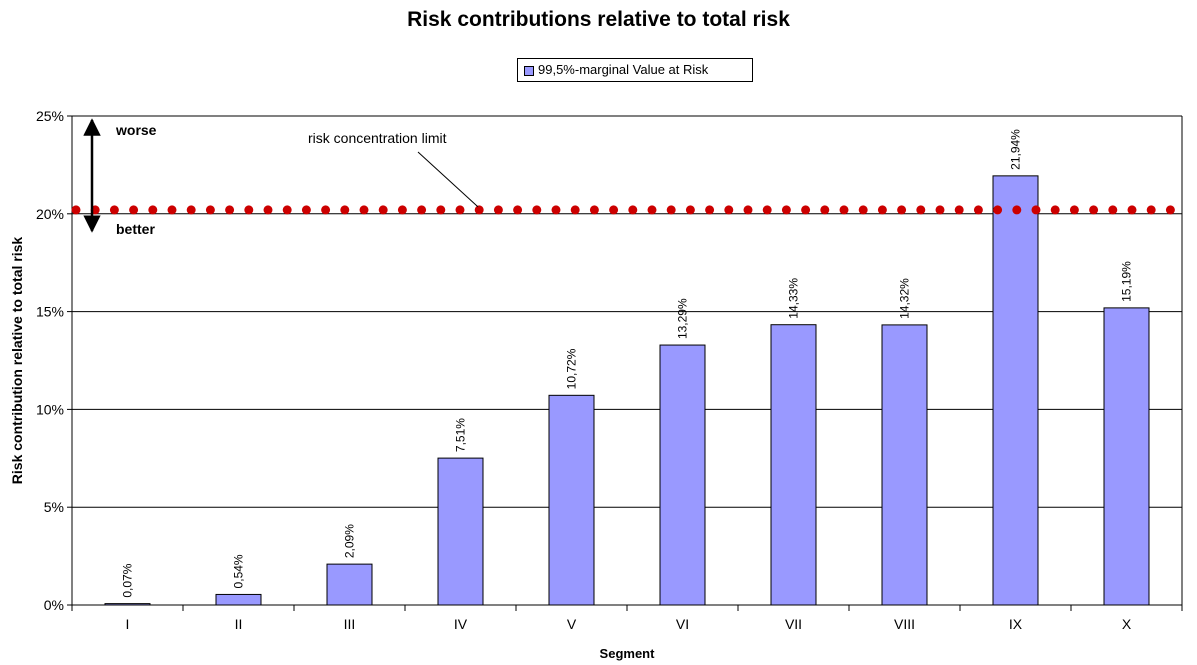 The width and height of the screenshot is (1197, 665). I want to click on x-tick-label: VIII, so click(904, 624).